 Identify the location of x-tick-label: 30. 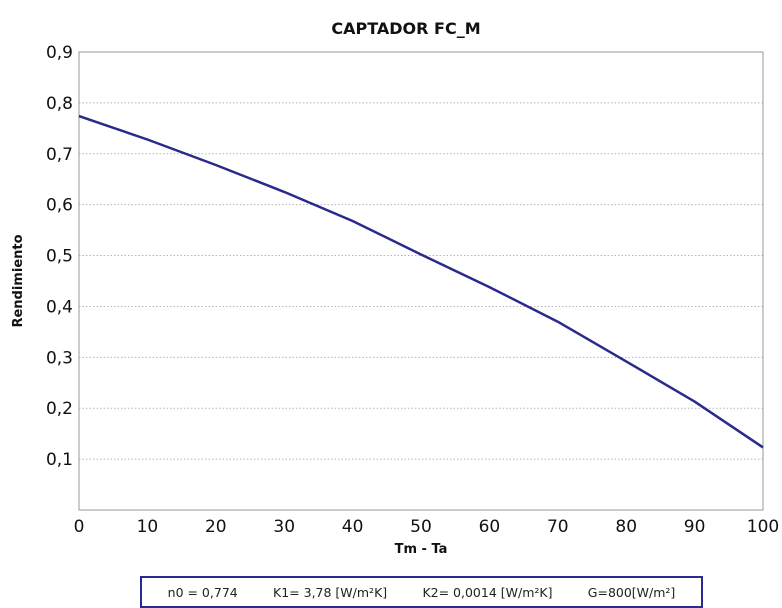
(284, 527).